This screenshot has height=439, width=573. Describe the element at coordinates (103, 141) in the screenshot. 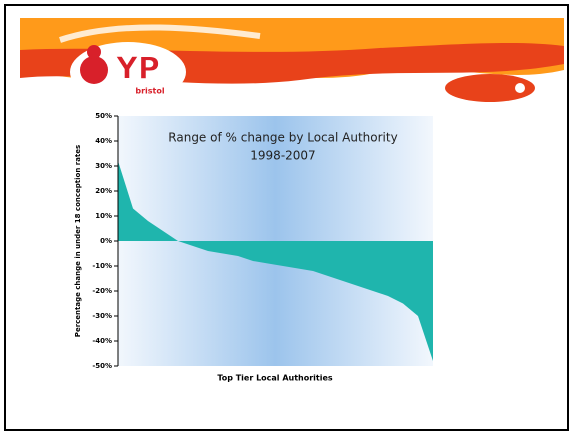

I see `y-tick-label: 40%` at that location.